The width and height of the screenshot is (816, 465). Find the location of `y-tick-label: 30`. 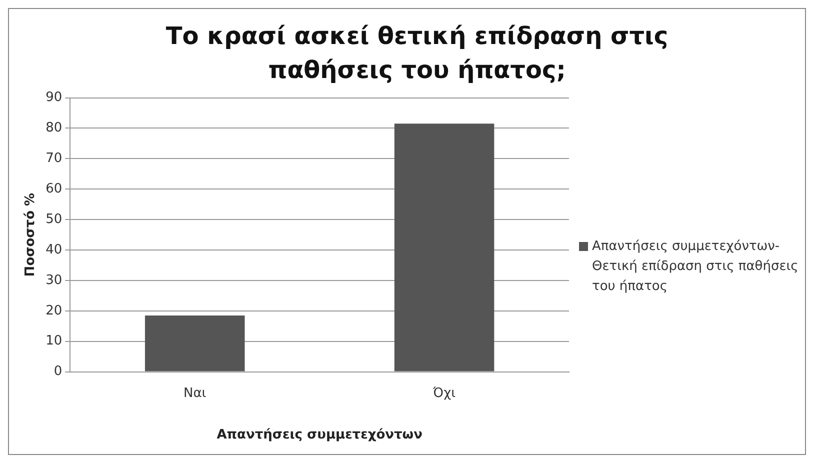

y-tick-label: 30 is located at coordinates (54, 280).